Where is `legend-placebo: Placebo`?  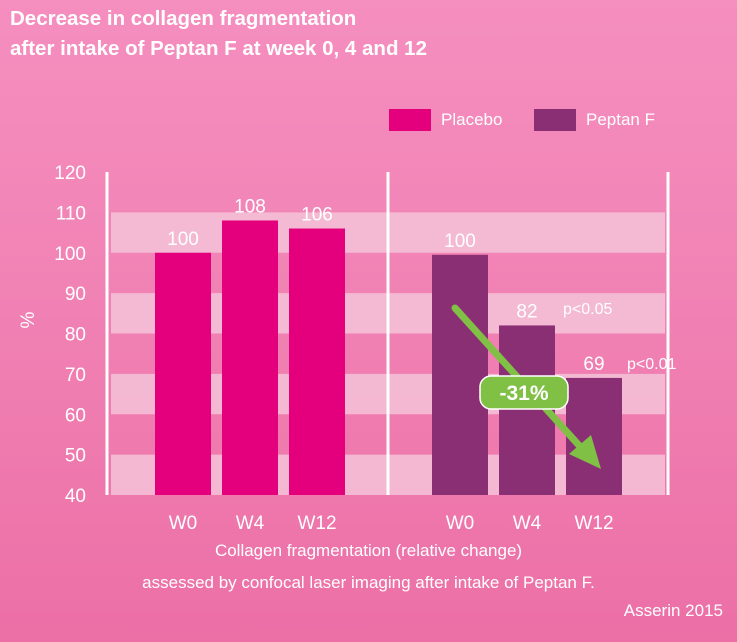 legend-placebo: Placebo is located at coordinates (445, 120).